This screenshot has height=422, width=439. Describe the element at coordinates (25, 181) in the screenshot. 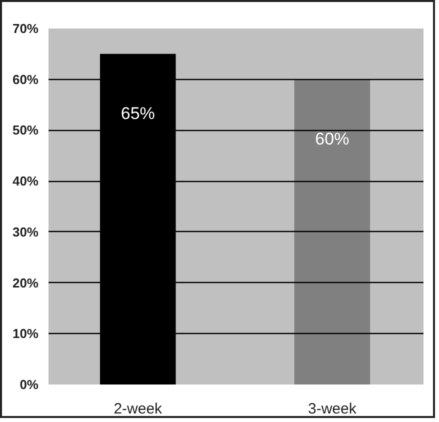

I see `y-tick-label: 40%` at that location.